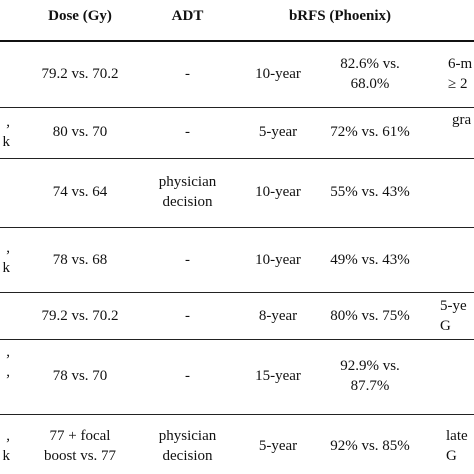 This screenshot has width=474, height=474. I want to click on row-1-right-fragment: 6-m ≥ 2, so click(460, 74).